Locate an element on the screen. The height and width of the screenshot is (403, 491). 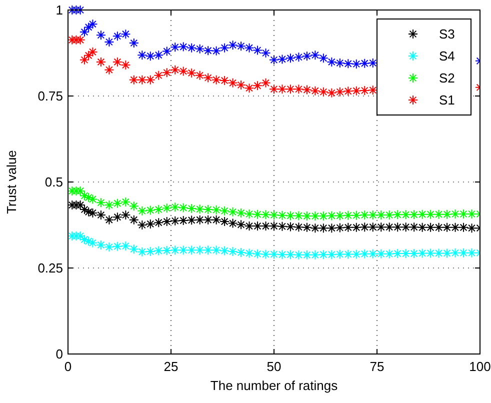
legend-label: S3 is located at coordinates (447, 34).